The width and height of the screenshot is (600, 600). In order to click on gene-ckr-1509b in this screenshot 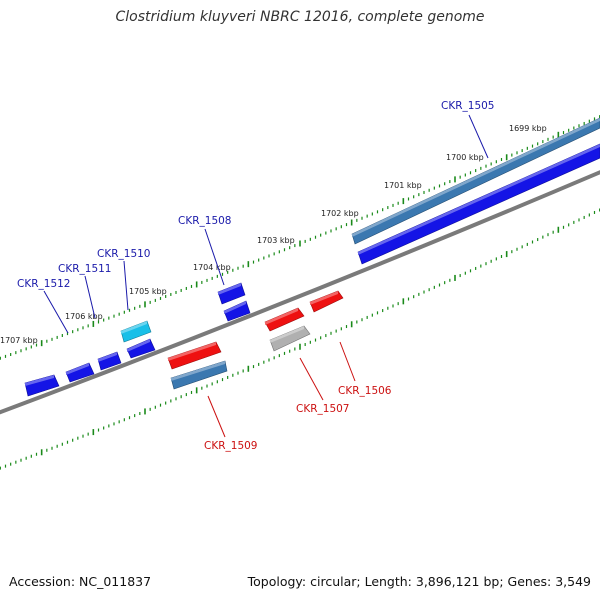, I will do `click(199, 375)`.